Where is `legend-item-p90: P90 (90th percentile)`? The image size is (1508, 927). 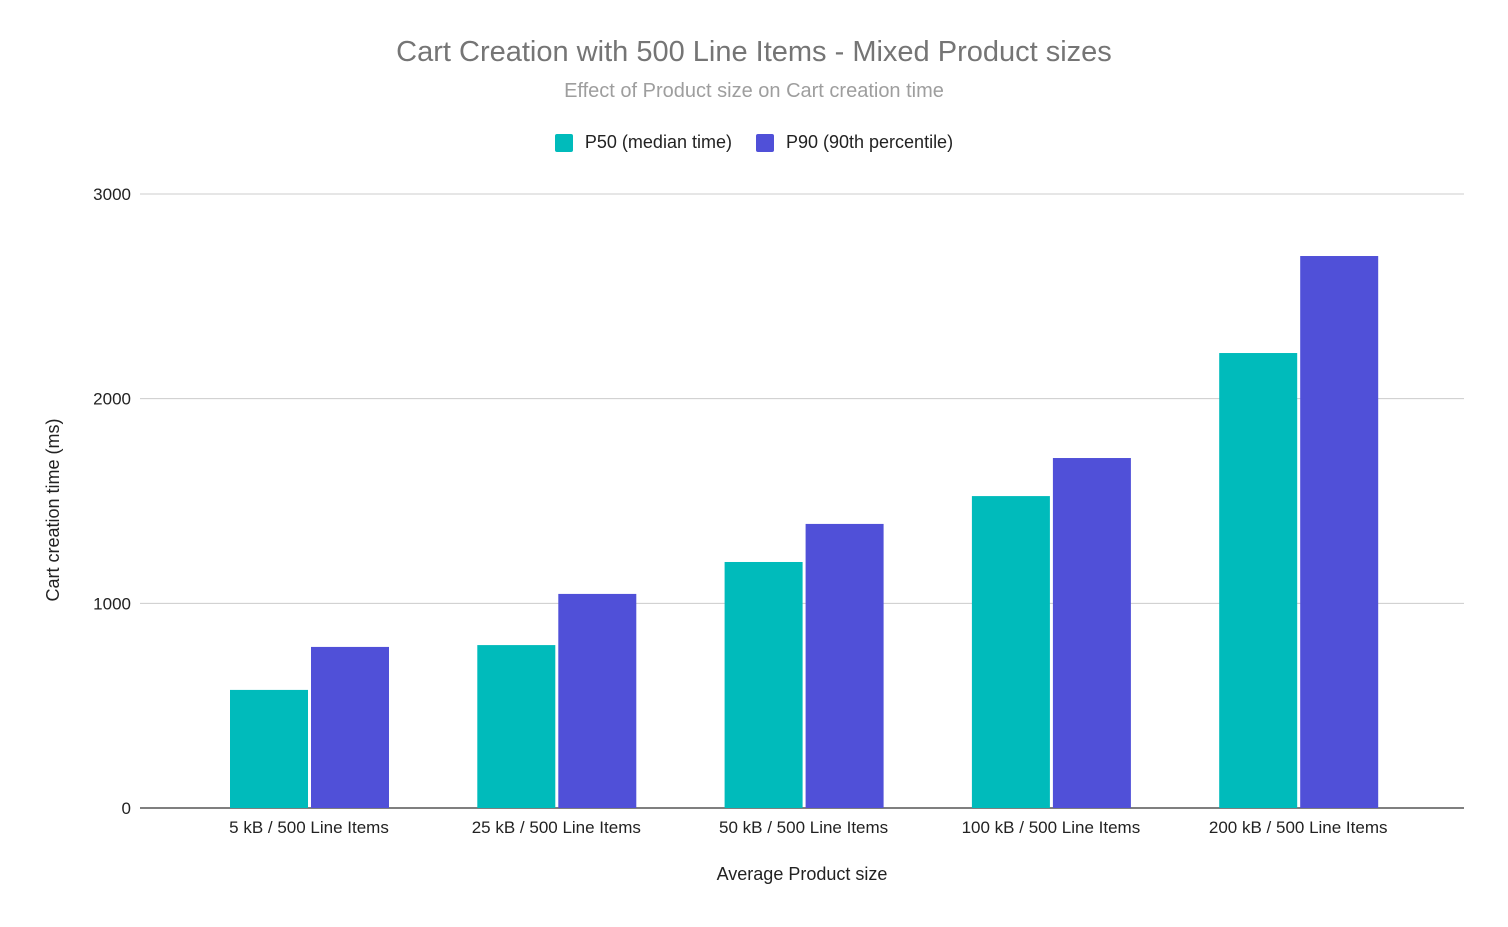 legend-item-p90: P90 (90th percentile) is located at coordinates (854, 142).